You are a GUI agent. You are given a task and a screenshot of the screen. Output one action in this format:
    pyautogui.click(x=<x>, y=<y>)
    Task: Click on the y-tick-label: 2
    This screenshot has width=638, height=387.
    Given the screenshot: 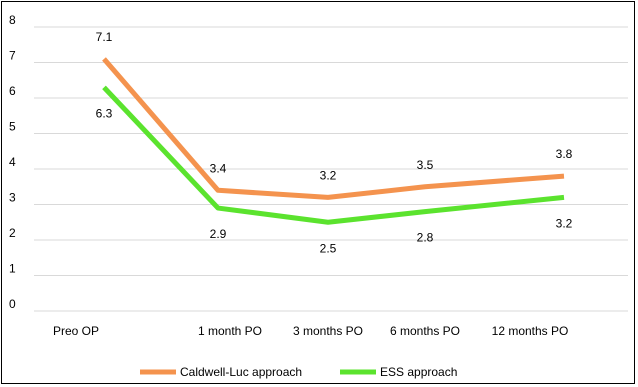 What is the action you would take?
    pyautogui.click(x=12, y=233)
    